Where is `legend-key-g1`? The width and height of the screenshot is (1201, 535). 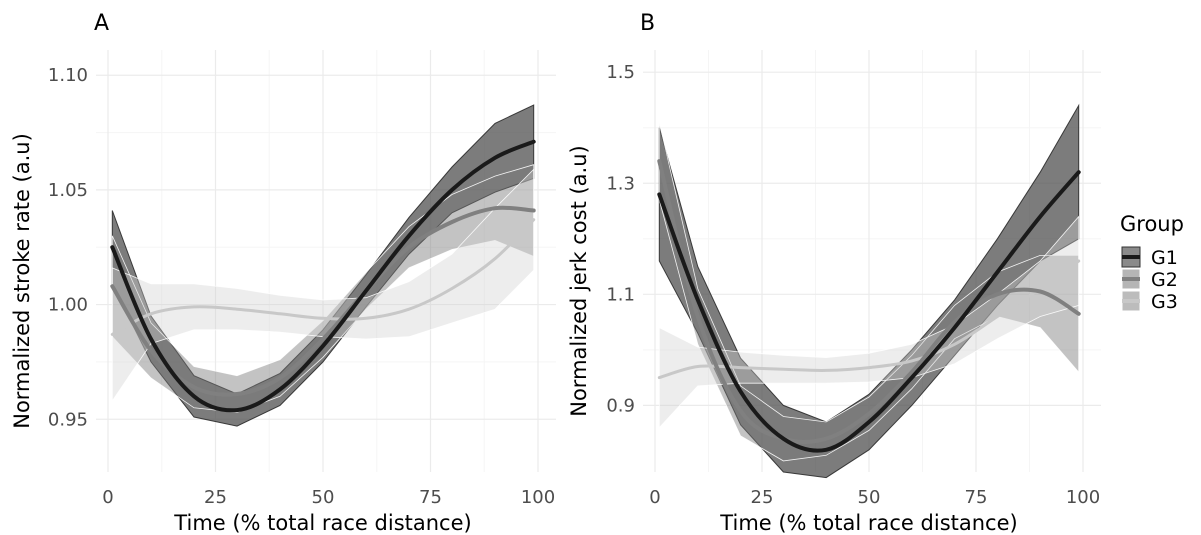
legend-key-g1 is located at coordinates (1131, 257).